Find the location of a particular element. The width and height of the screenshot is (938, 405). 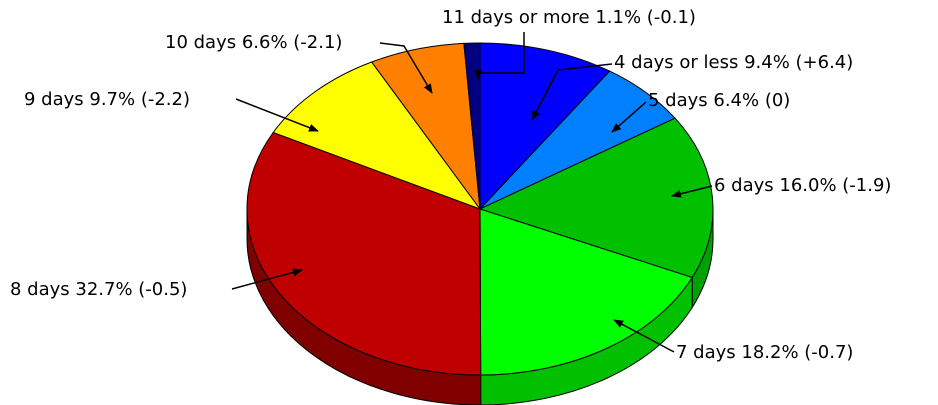

leader-arrow-8-days is located at coordinates (267, 279).